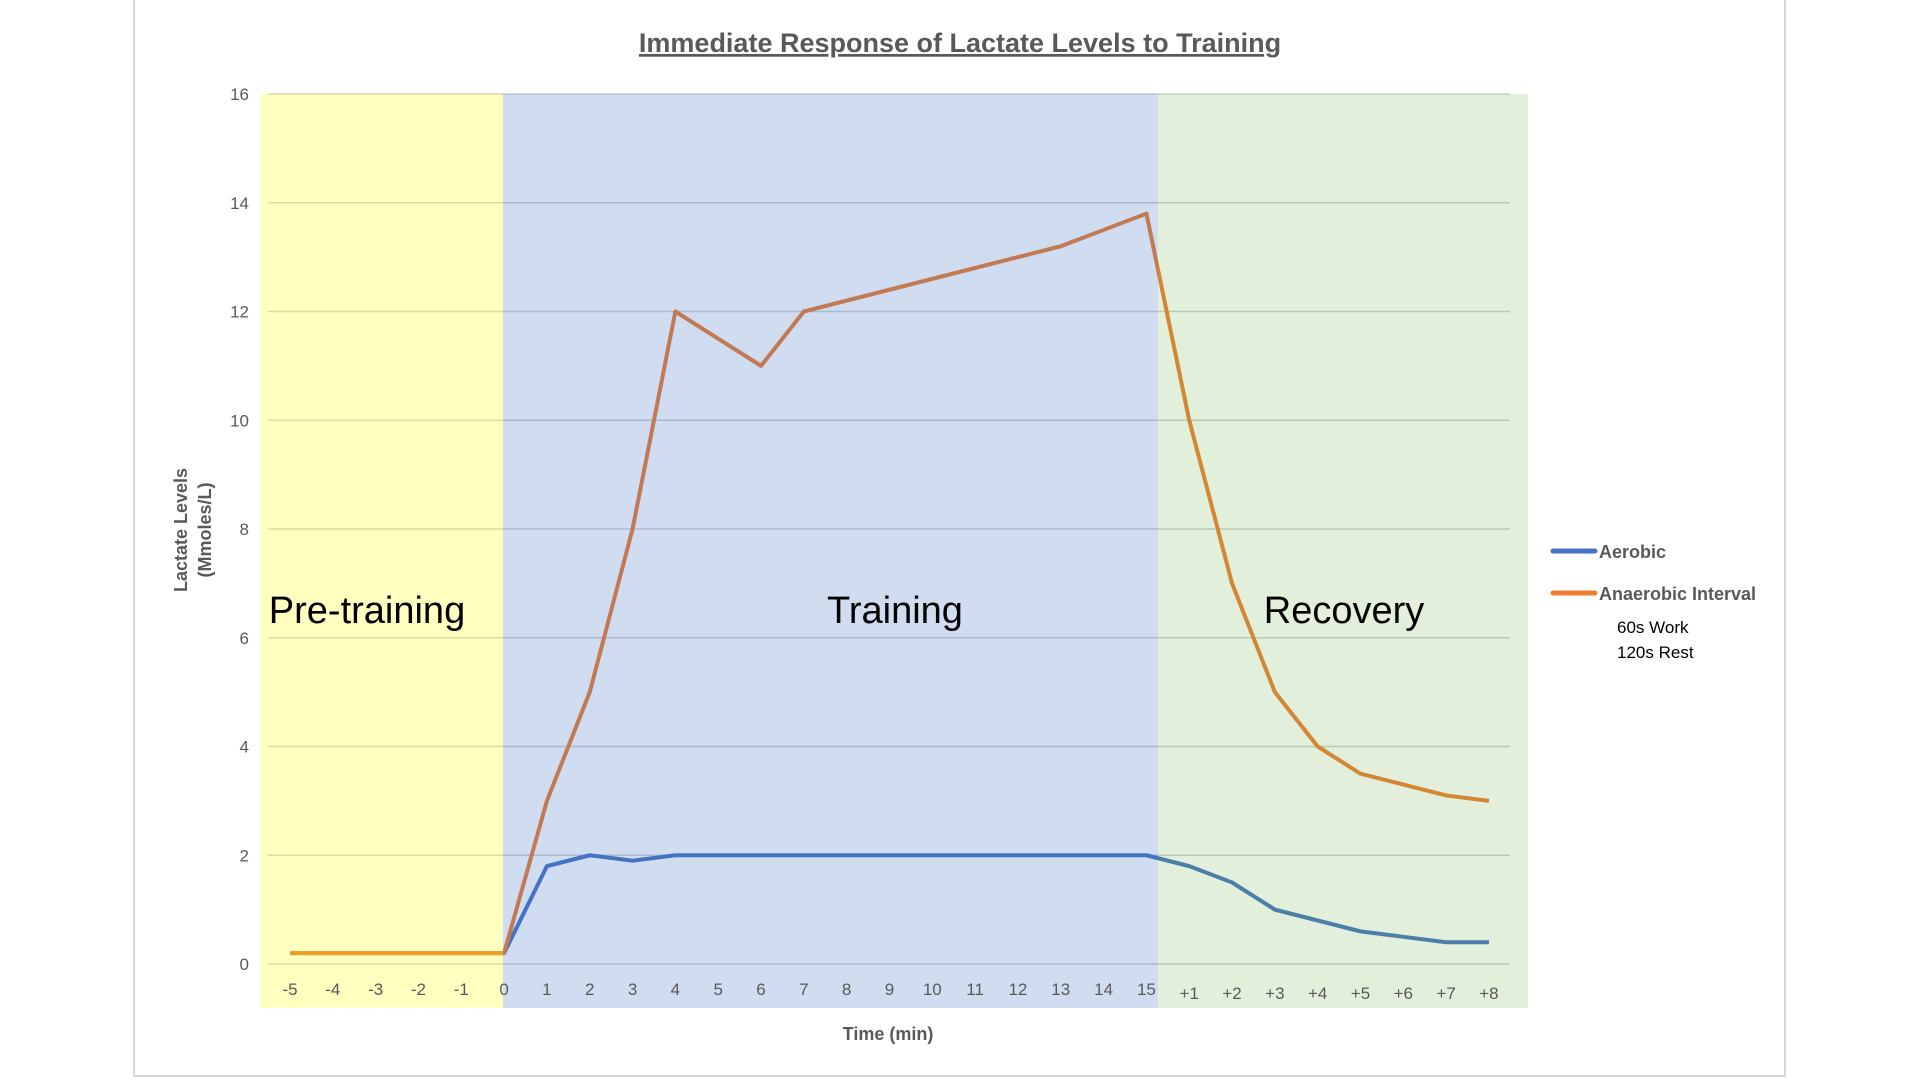 The height and width of the screenshot is (1080, 1920). I want to click on x-tick-label: 11, so click(975, 989).